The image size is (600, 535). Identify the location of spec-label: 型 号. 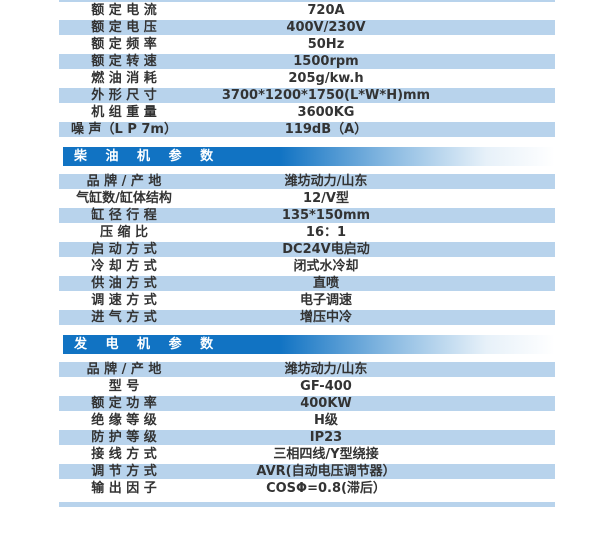
(124, 386).